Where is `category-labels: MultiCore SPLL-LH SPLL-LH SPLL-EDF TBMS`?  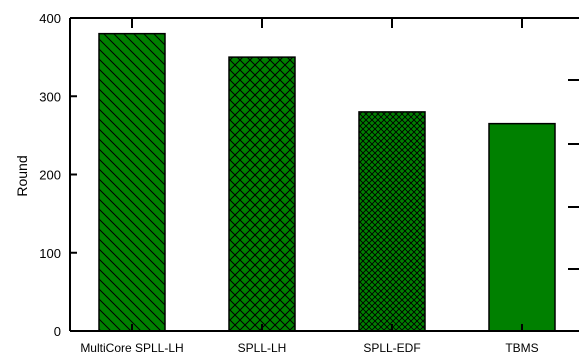 category-labels: MultiCore SPLL-LH SPLL-LH SPLL-EDF TBMS is located at coordinates (309, 348).